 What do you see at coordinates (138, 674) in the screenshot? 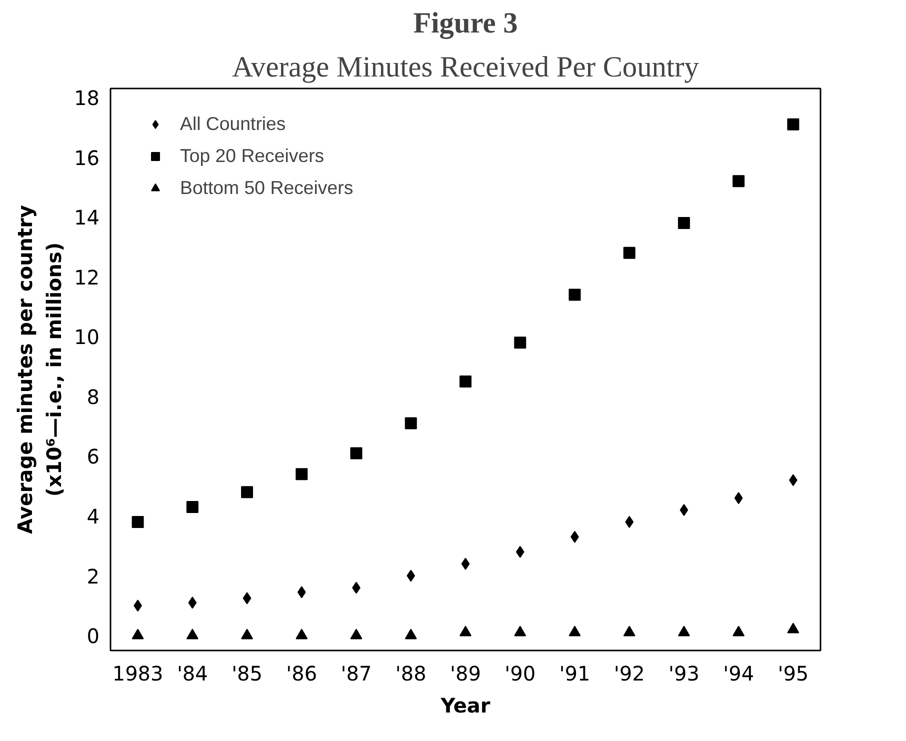
I see `x-tick-label: 1983` at bounding box center [138, 674].